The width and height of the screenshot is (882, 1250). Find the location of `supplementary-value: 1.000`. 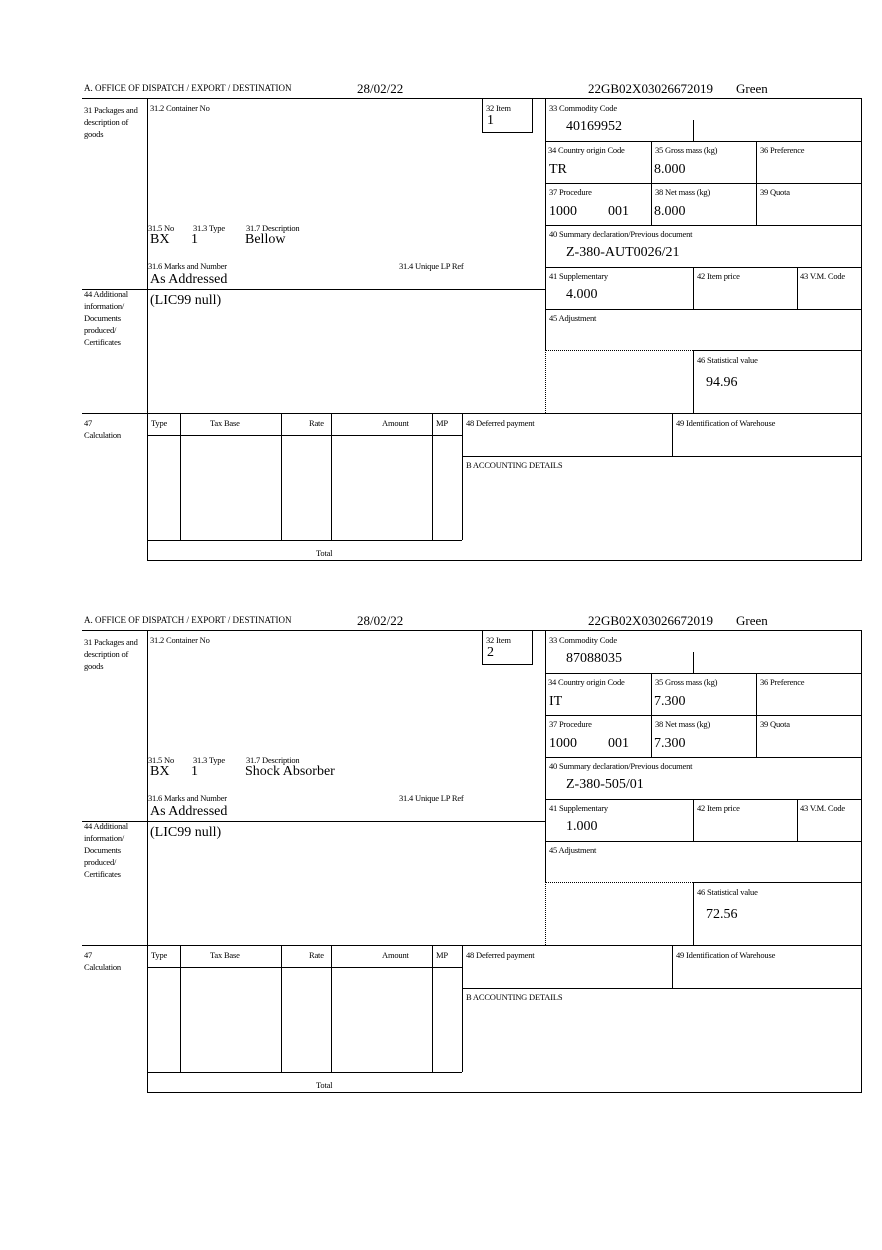

supplementary-value: 1.000 is located at coordinates (582, 826).